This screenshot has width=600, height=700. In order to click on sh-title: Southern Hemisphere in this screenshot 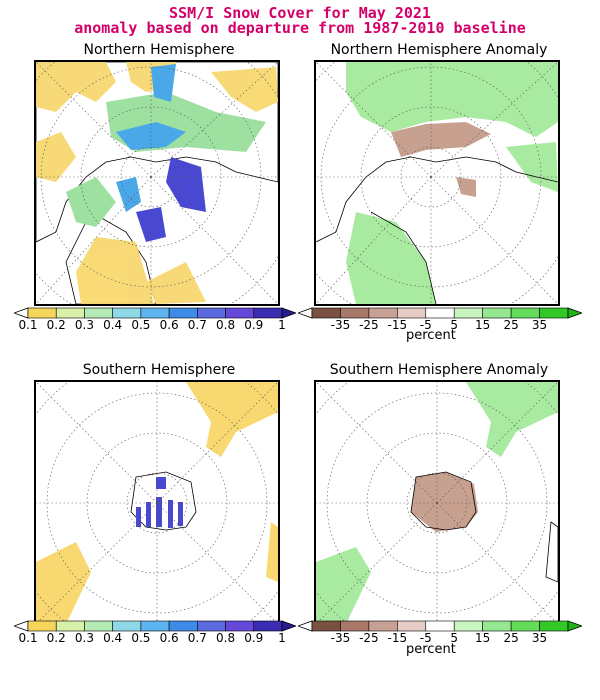, I will do `click(159, 370)`.